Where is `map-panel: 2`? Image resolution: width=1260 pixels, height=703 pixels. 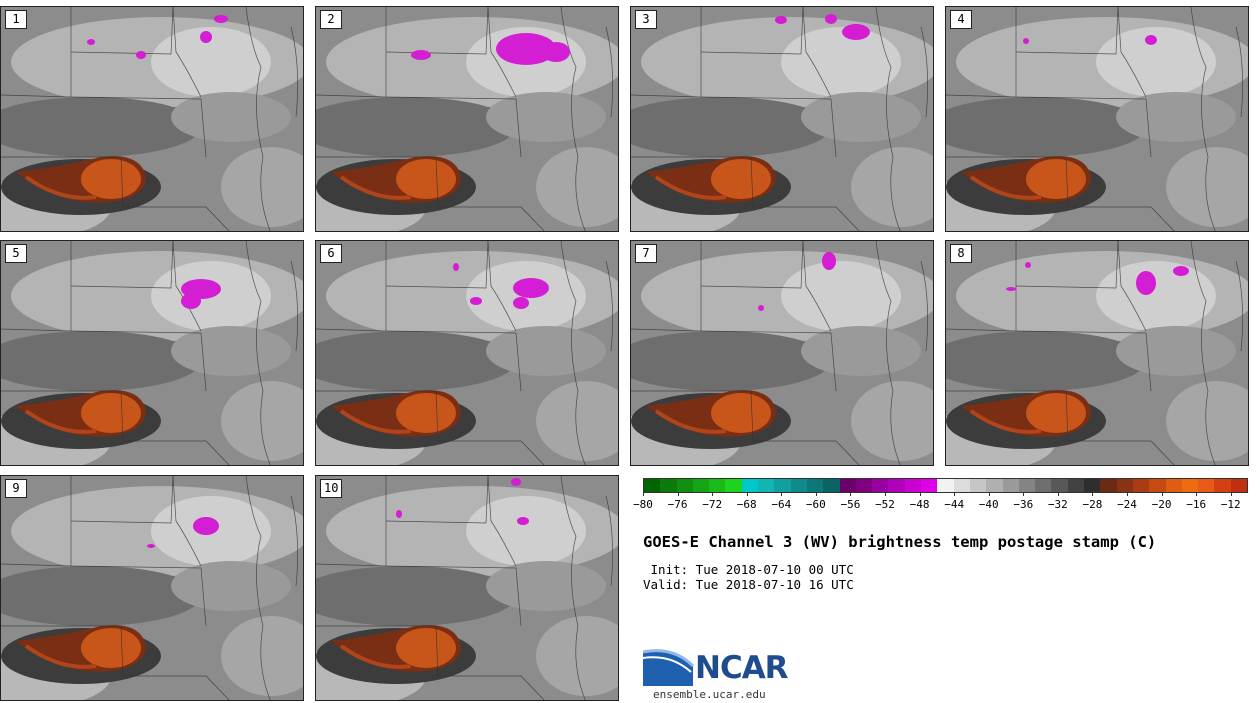 map-panel: 2 is located at coordinates (467, 119).